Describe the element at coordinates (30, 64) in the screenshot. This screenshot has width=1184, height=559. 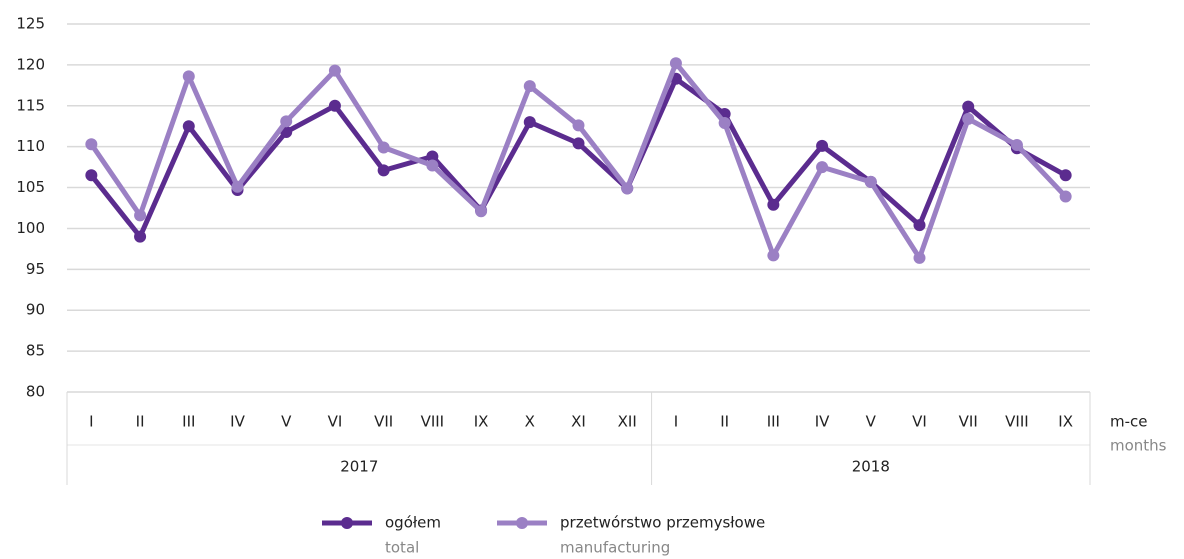
I see `y-tick-label: 120` at that location.